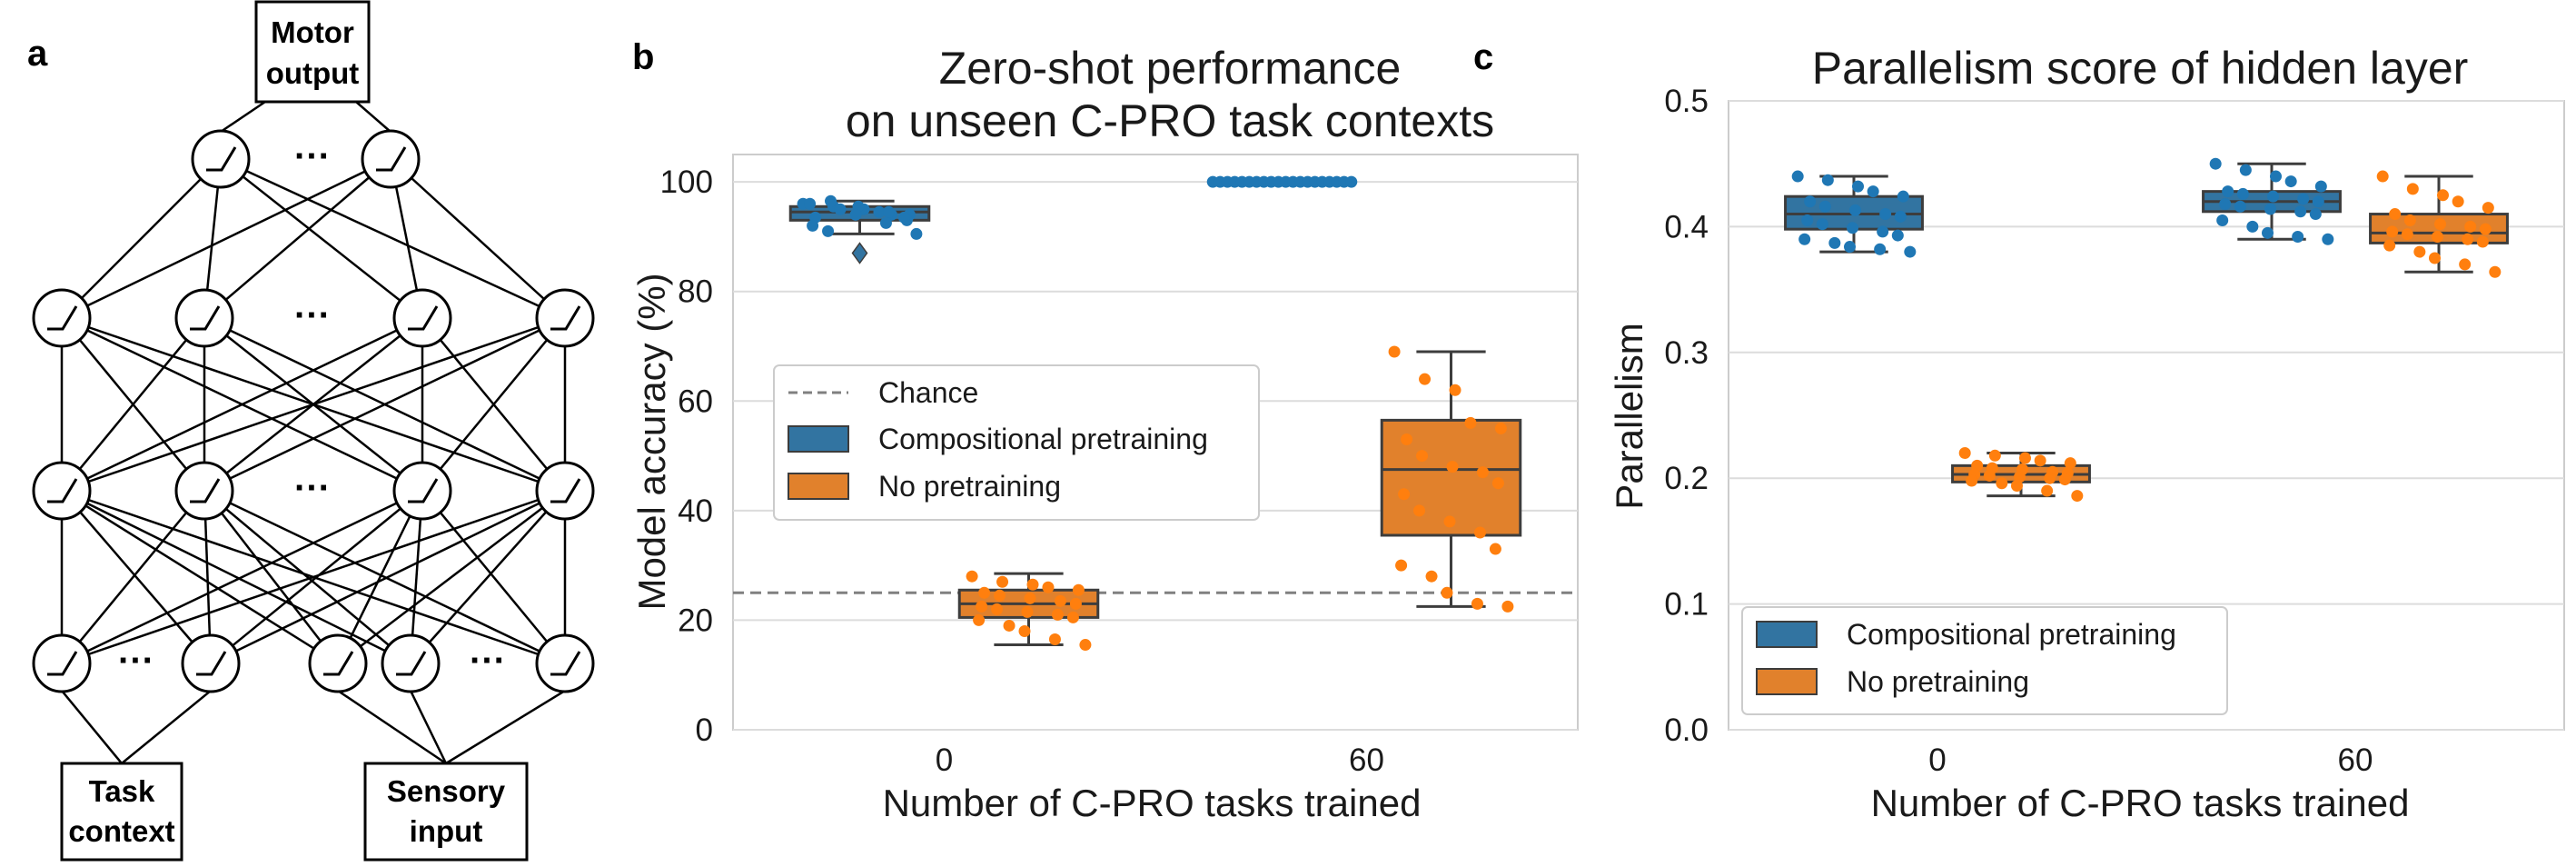  I want to click on legend-compositional-swatch, so click(818, 439).